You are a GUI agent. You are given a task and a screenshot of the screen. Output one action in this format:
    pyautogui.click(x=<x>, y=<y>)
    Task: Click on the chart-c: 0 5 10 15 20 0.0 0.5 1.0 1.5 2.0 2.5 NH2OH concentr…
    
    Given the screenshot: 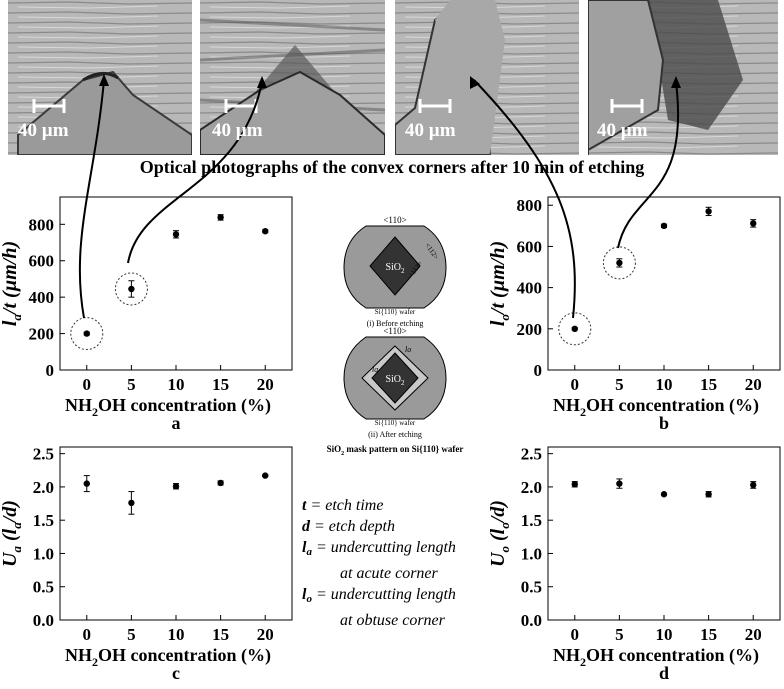 What is the action you would take?
    pyautogui.click(x=146, y=564)
    